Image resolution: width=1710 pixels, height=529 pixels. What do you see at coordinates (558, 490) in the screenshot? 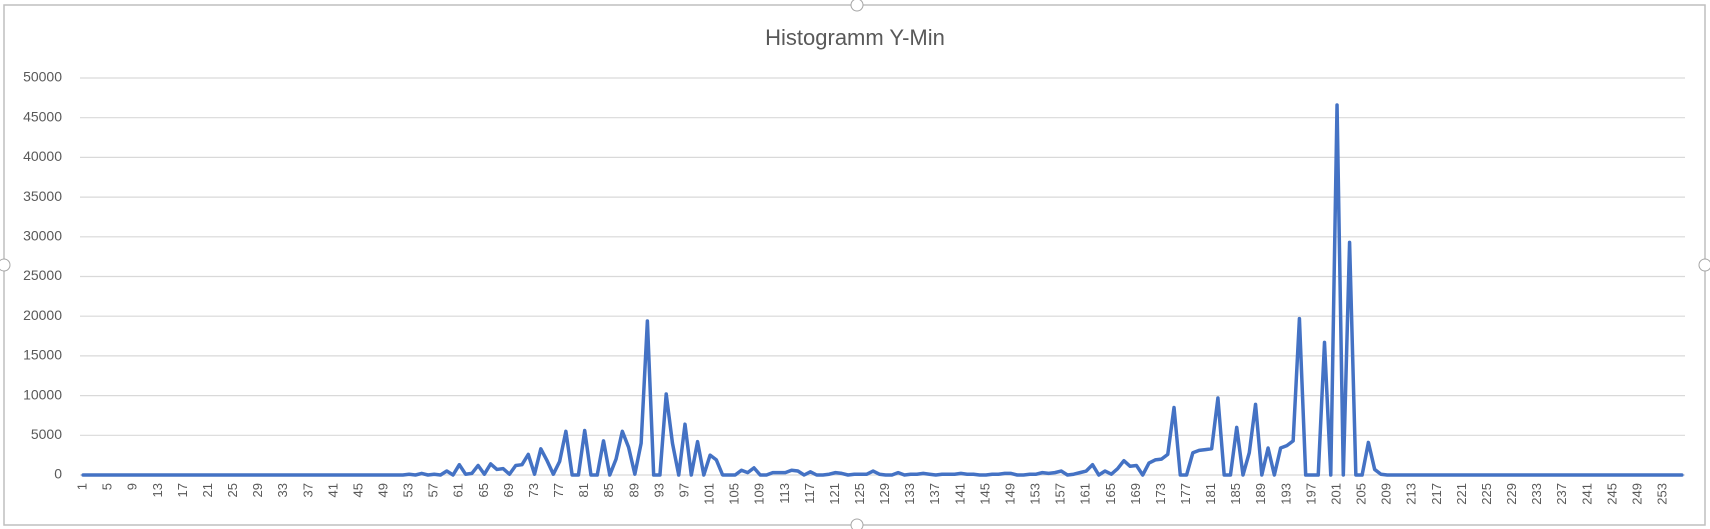
I see `x-tick-label: 77` at bounding box center [558, 490].